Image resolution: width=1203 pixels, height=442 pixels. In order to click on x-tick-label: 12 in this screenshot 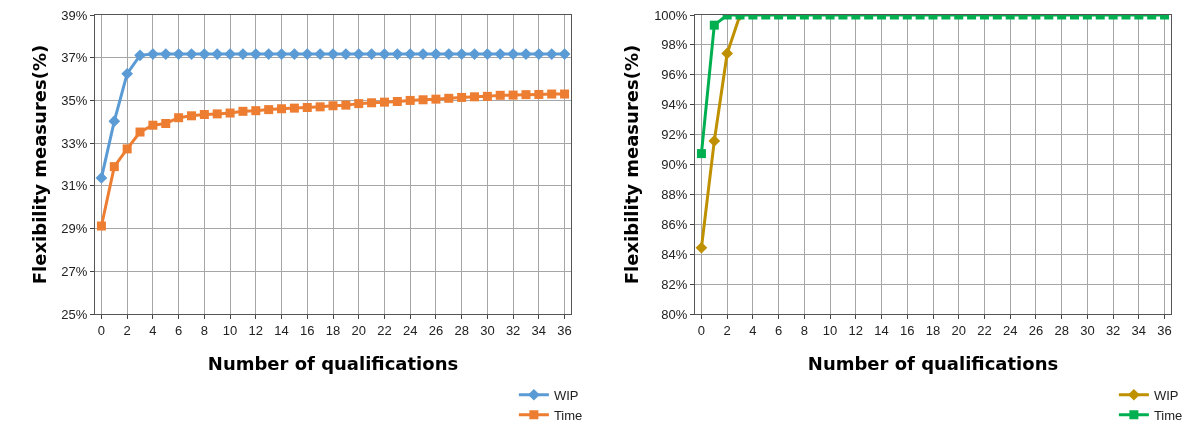, I will do `click(256, 330)`.